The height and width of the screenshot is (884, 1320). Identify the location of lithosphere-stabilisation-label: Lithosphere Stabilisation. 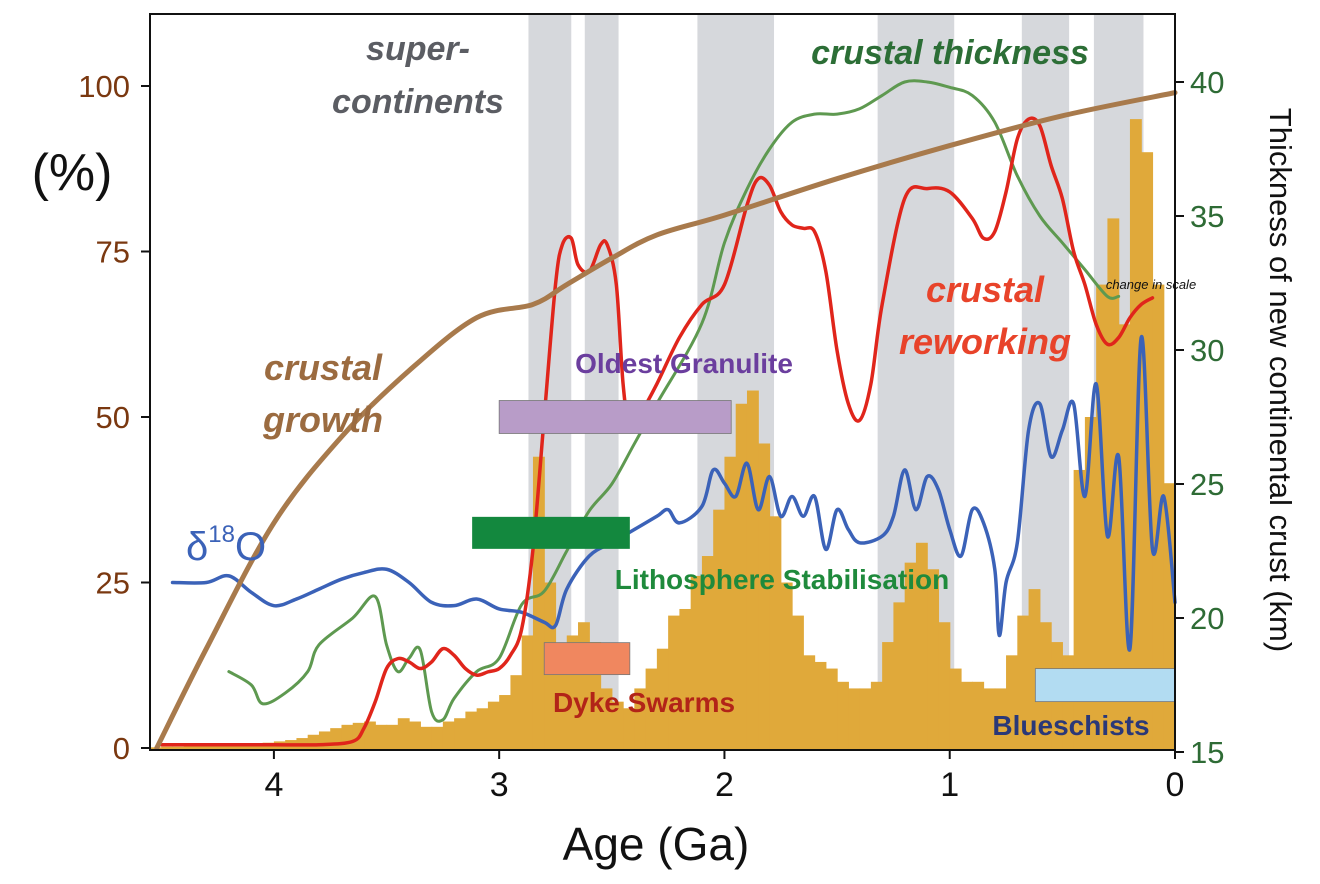
(782, 579).